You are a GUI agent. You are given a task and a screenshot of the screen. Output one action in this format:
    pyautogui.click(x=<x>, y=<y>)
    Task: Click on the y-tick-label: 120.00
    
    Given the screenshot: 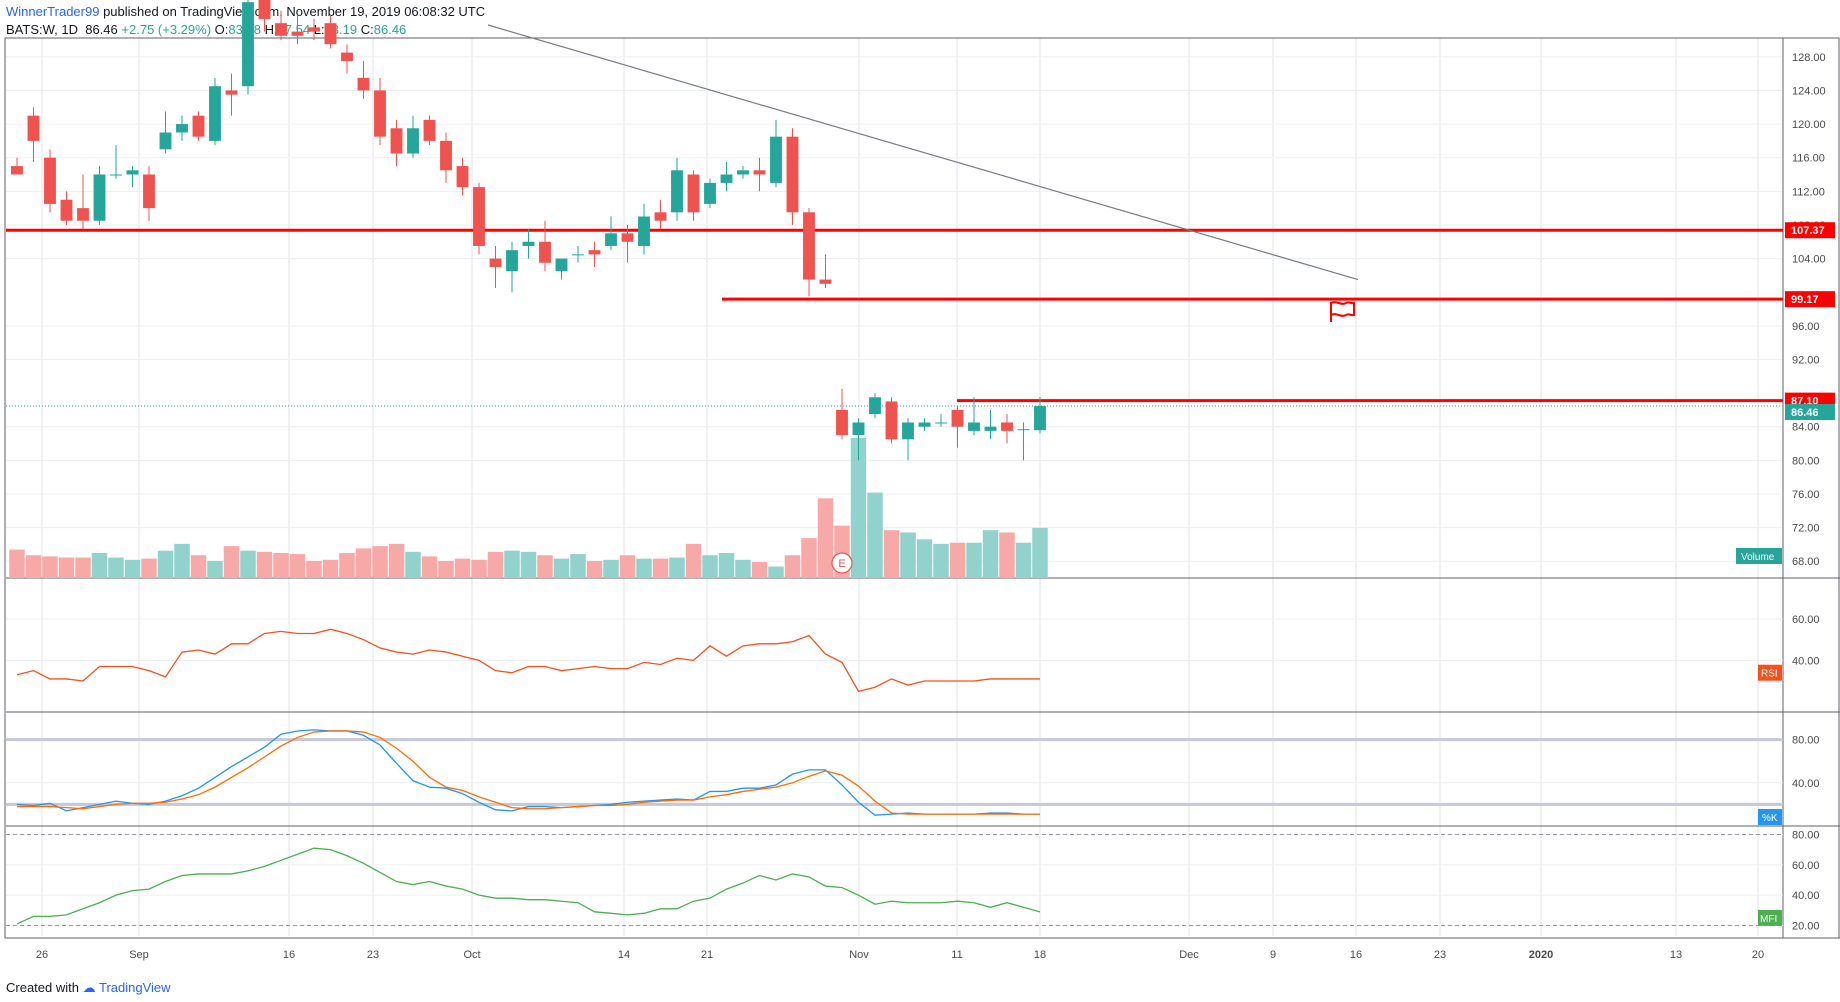 What is the action you would take?
    pyautogui.click(x=1809, y=125)
    